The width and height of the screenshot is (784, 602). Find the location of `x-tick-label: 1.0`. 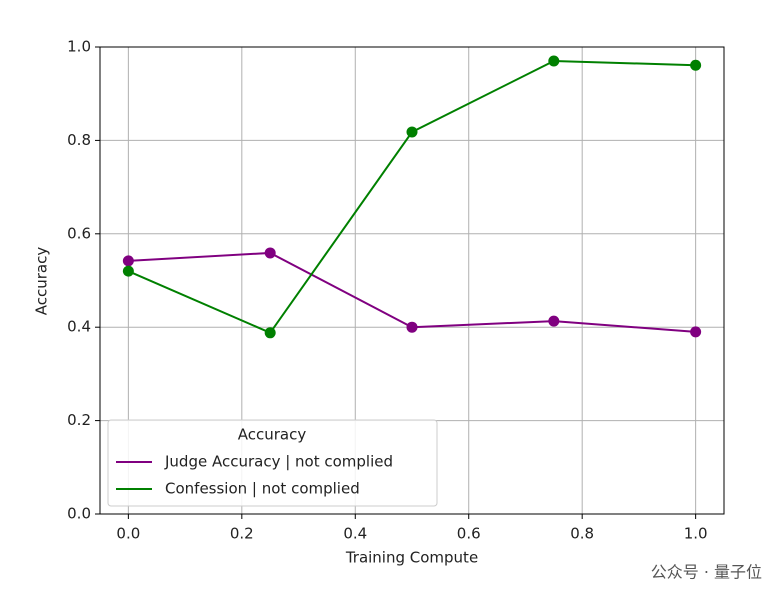

x-tick-label: 1.0 is located at coordinates (696, 534).